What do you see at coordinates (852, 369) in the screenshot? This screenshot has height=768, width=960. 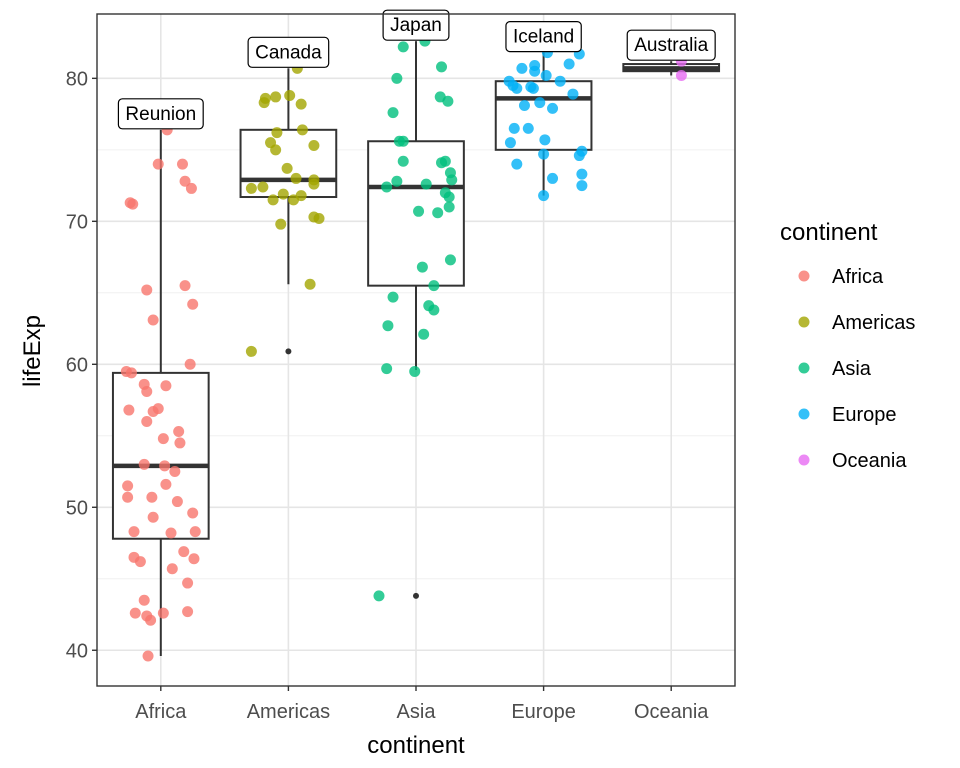 I see `legend-label-asia: Asia` at bounding box center [852, 369].